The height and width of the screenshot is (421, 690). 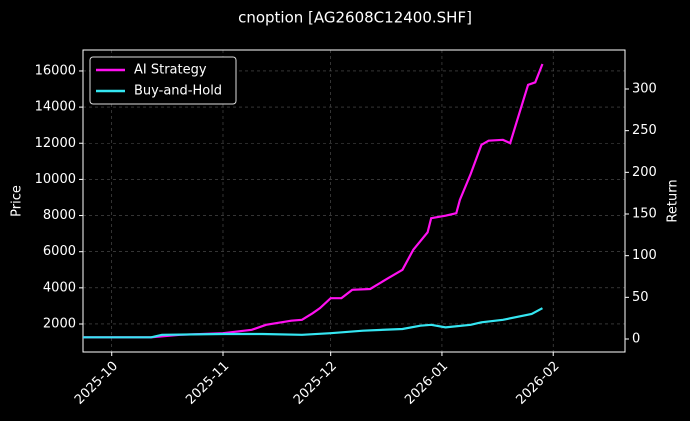 What do you see at coordinates (640, 297) in the screenshot?
I see `y2-tick-label: 50` at bounding box center [640, 297].